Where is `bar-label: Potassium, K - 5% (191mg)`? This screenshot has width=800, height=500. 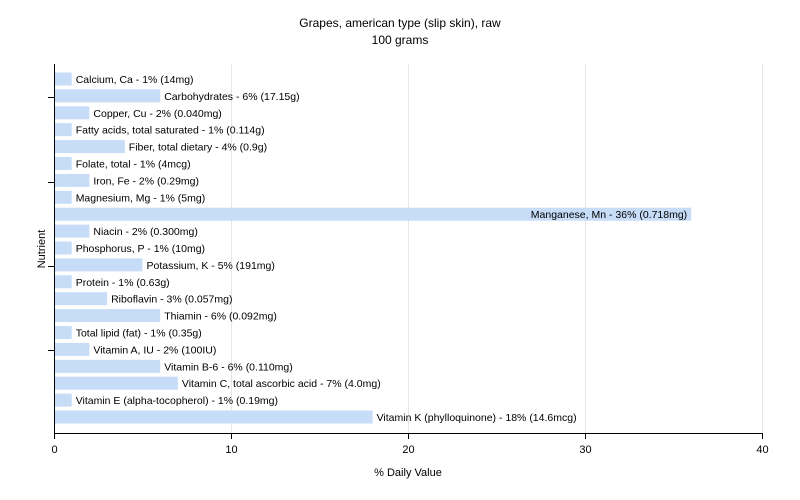 bar-label: Potassium, K - 5% (191mg) is located at coordinates (211, 266).